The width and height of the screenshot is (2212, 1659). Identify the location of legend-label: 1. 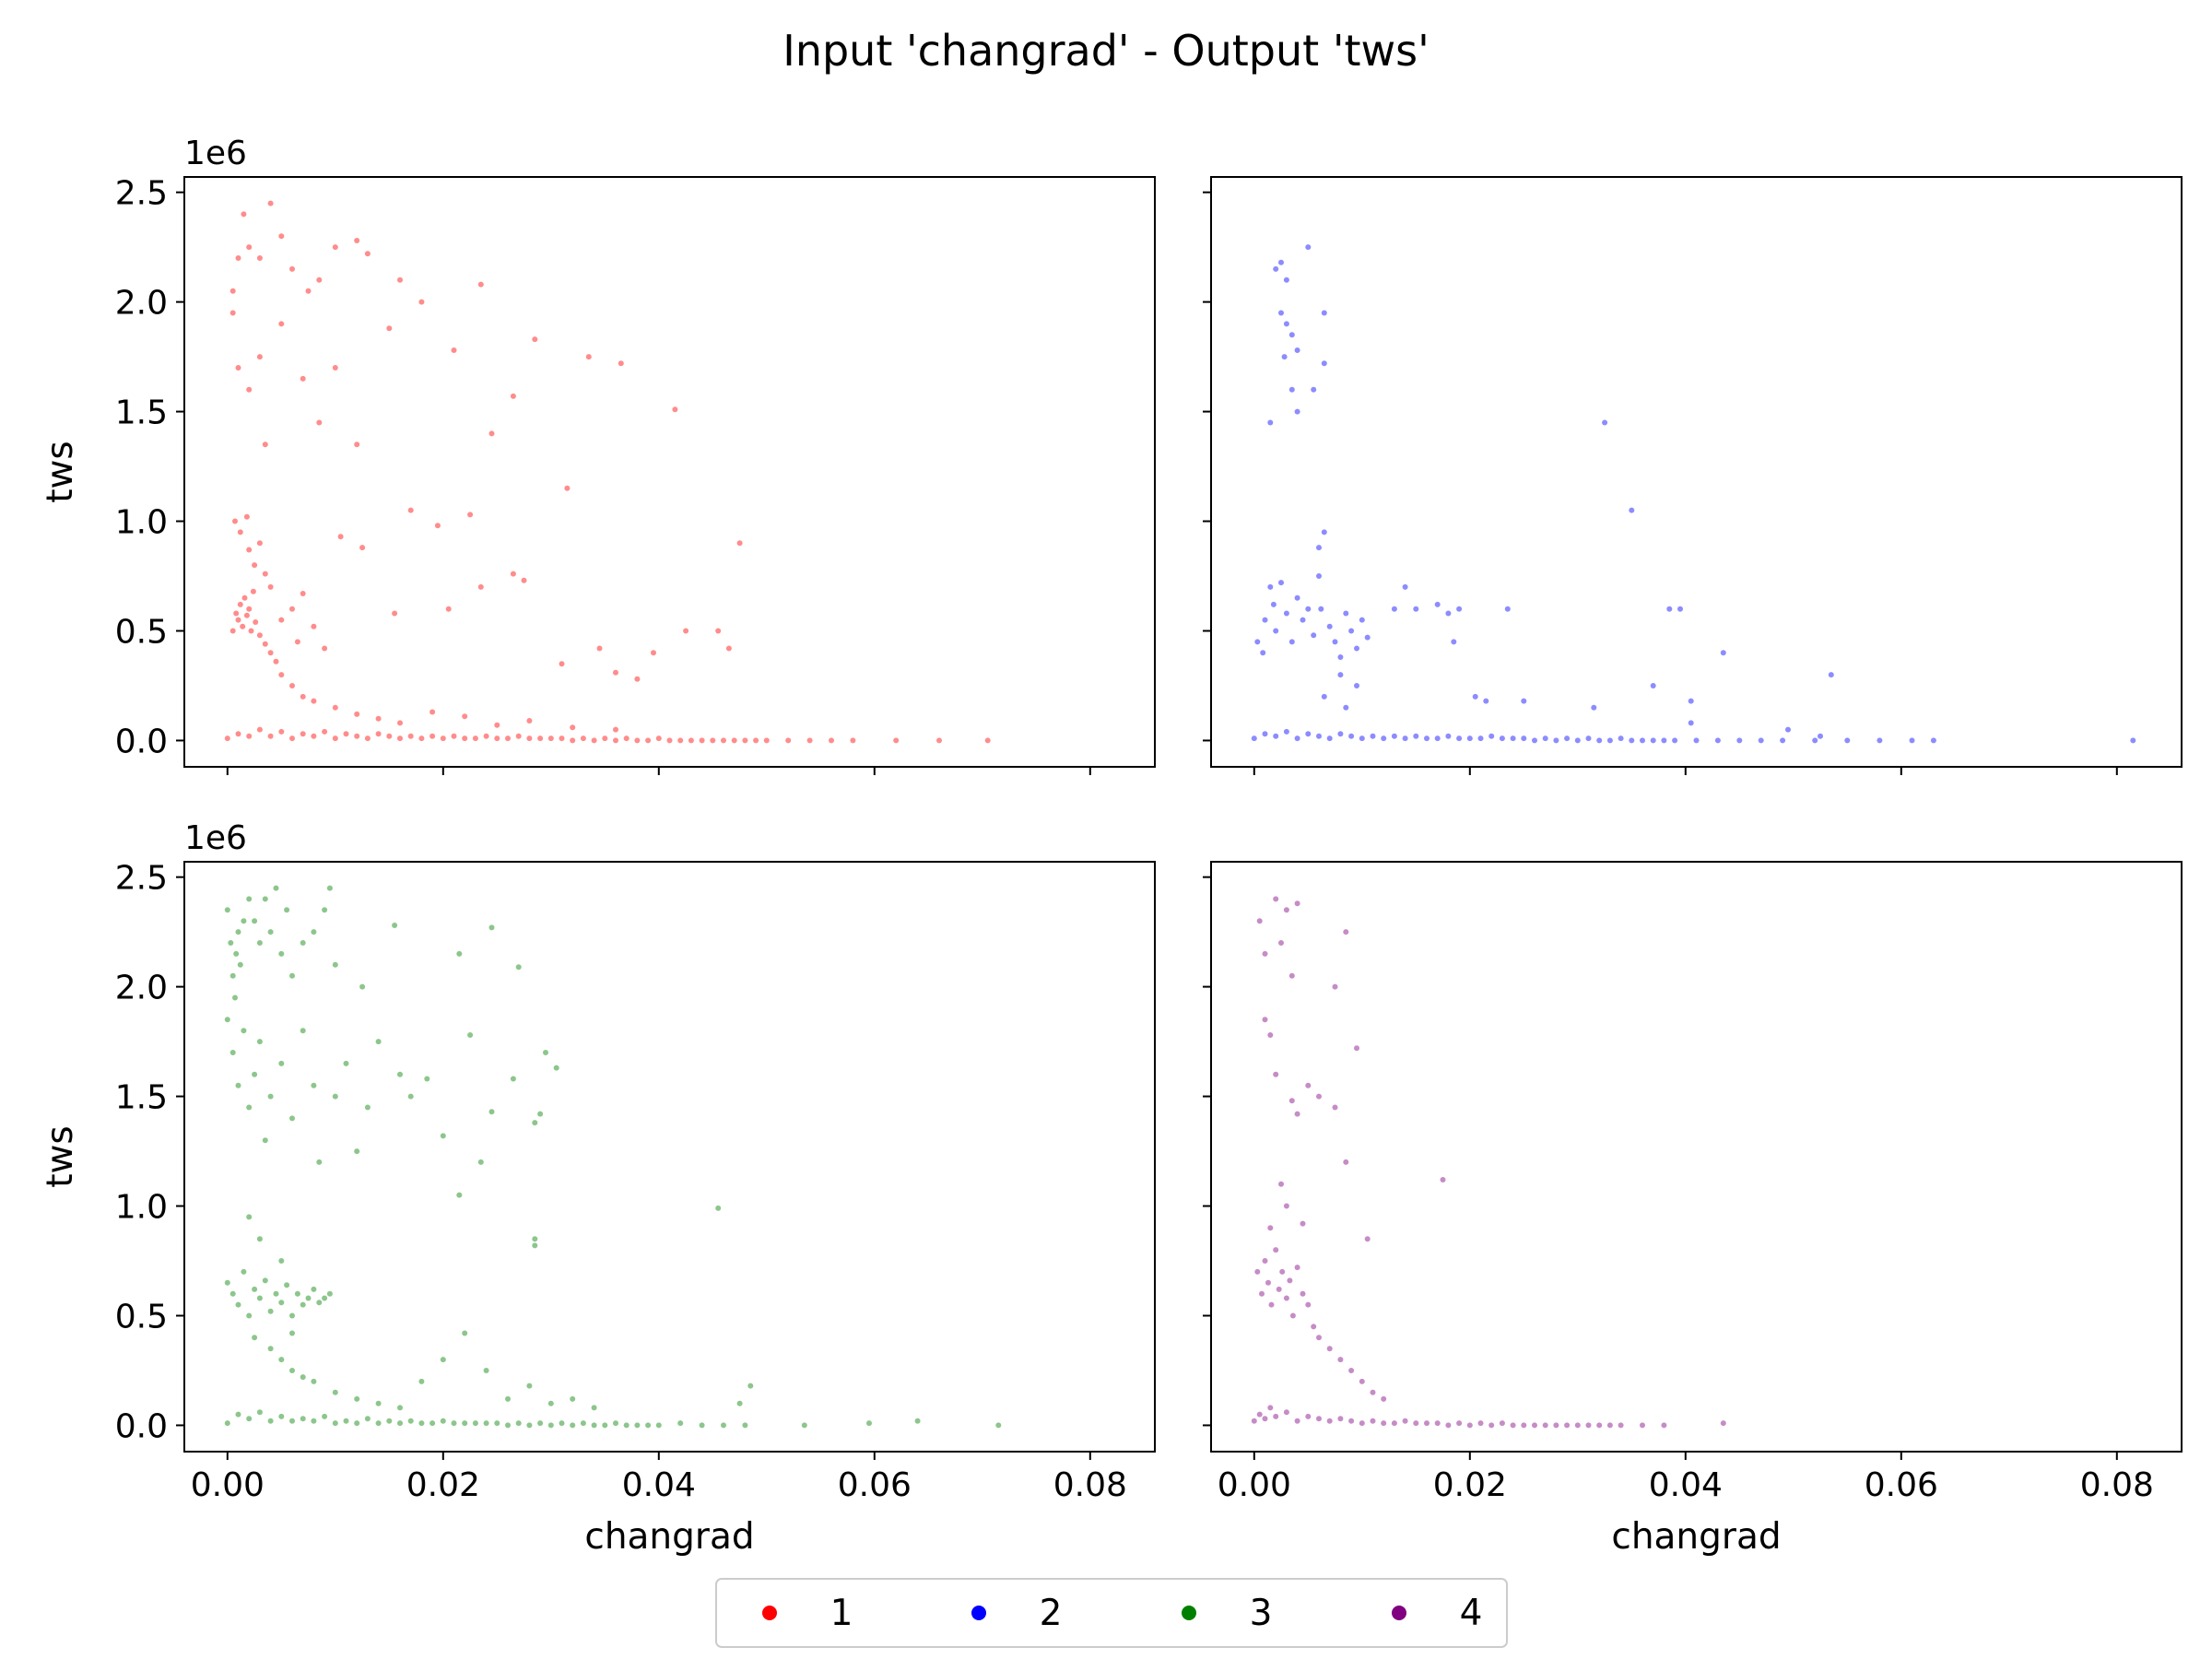
(841, 1613).